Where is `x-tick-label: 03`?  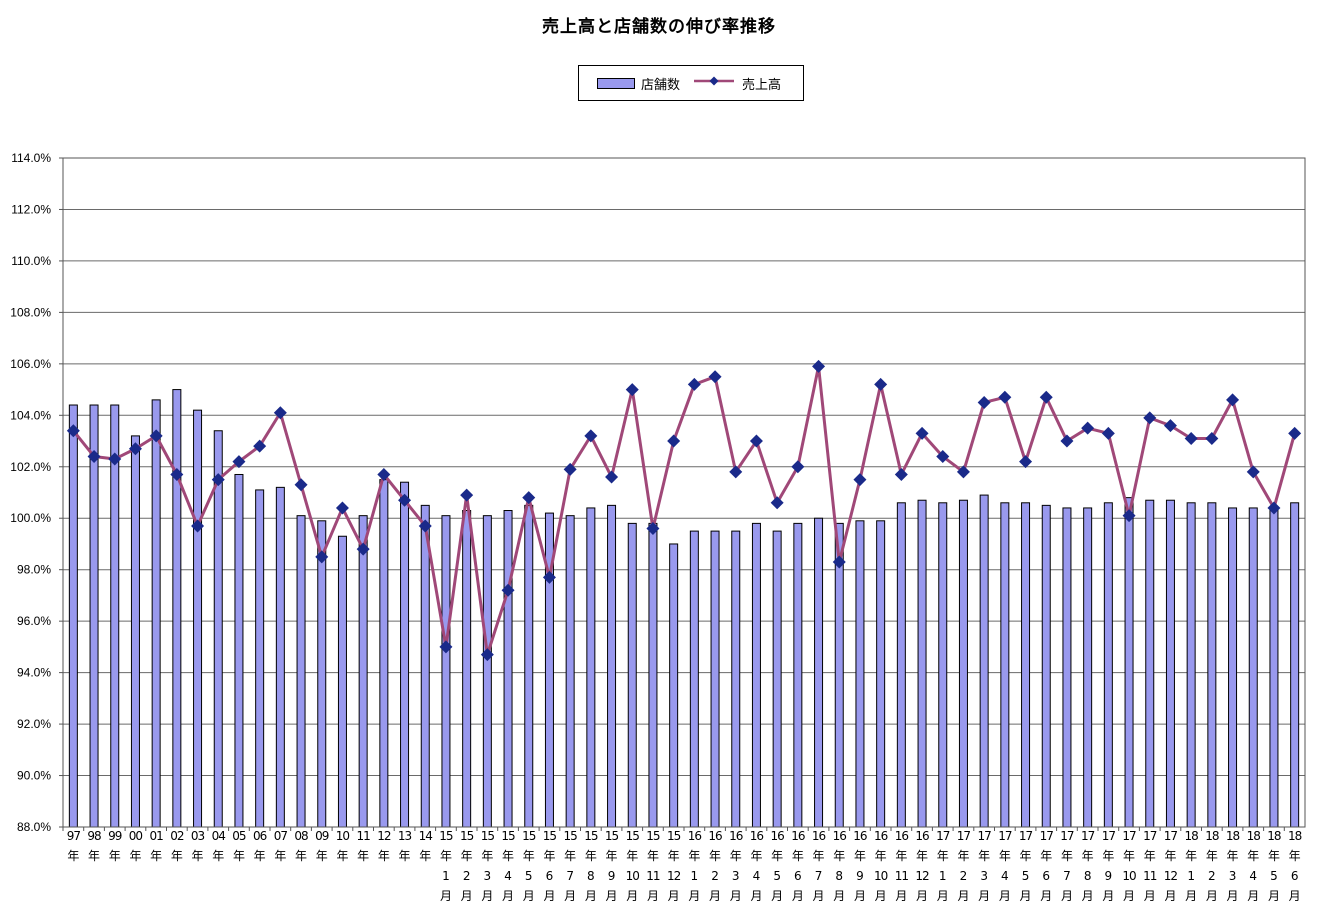
x-tick-label: 03 is located at coordinates (198, 836).